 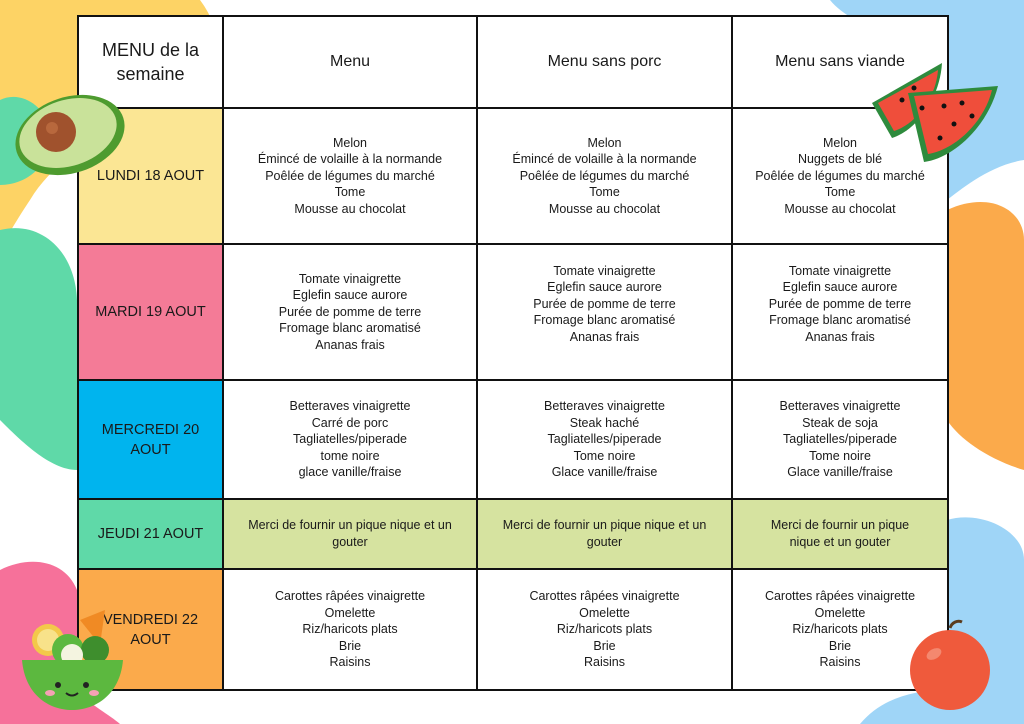 What do you see at coordinates (840, 159) in the screenshot?
I see `menu-item: Nuggets de blé` at bounding box center [840, 159].